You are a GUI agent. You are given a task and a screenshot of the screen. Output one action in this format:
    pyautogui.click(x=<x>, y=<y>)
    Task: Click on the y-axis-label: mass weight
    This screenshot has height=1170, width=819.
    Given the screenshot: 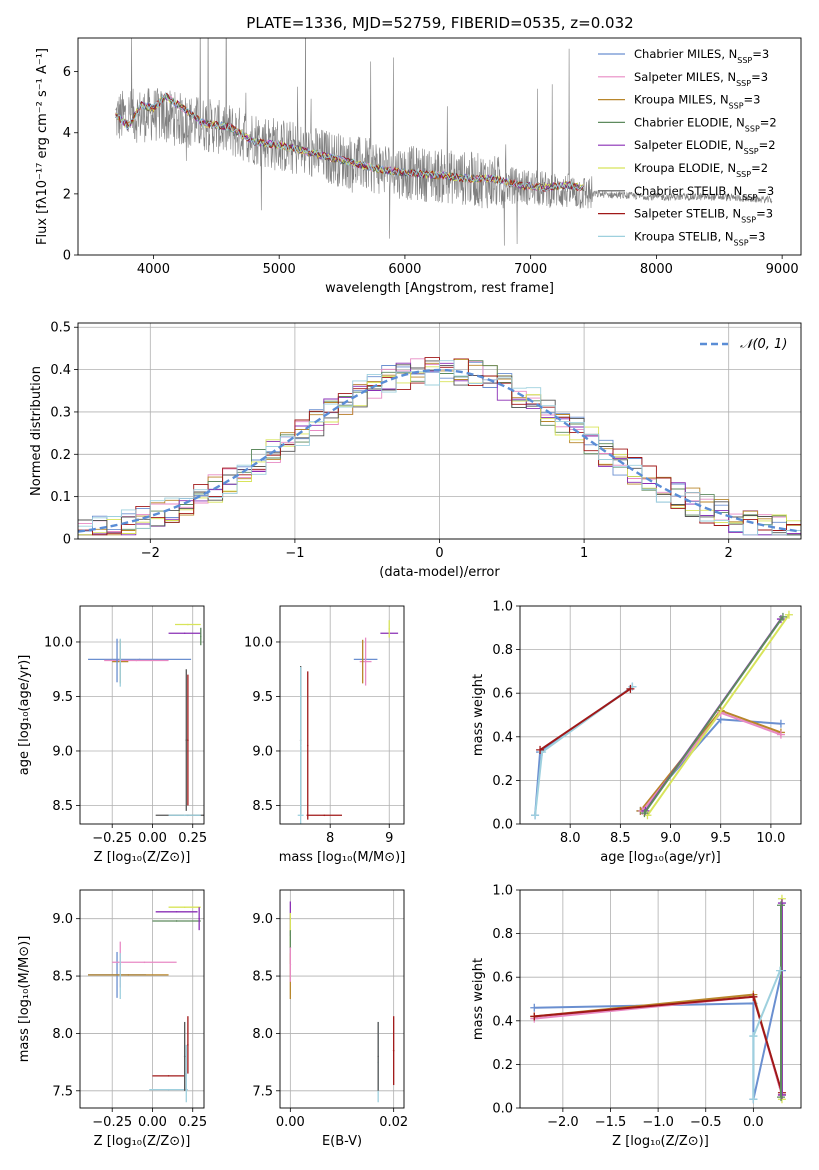 What is the action you would take?
    pyautogui.click(x=478, y=999)
    